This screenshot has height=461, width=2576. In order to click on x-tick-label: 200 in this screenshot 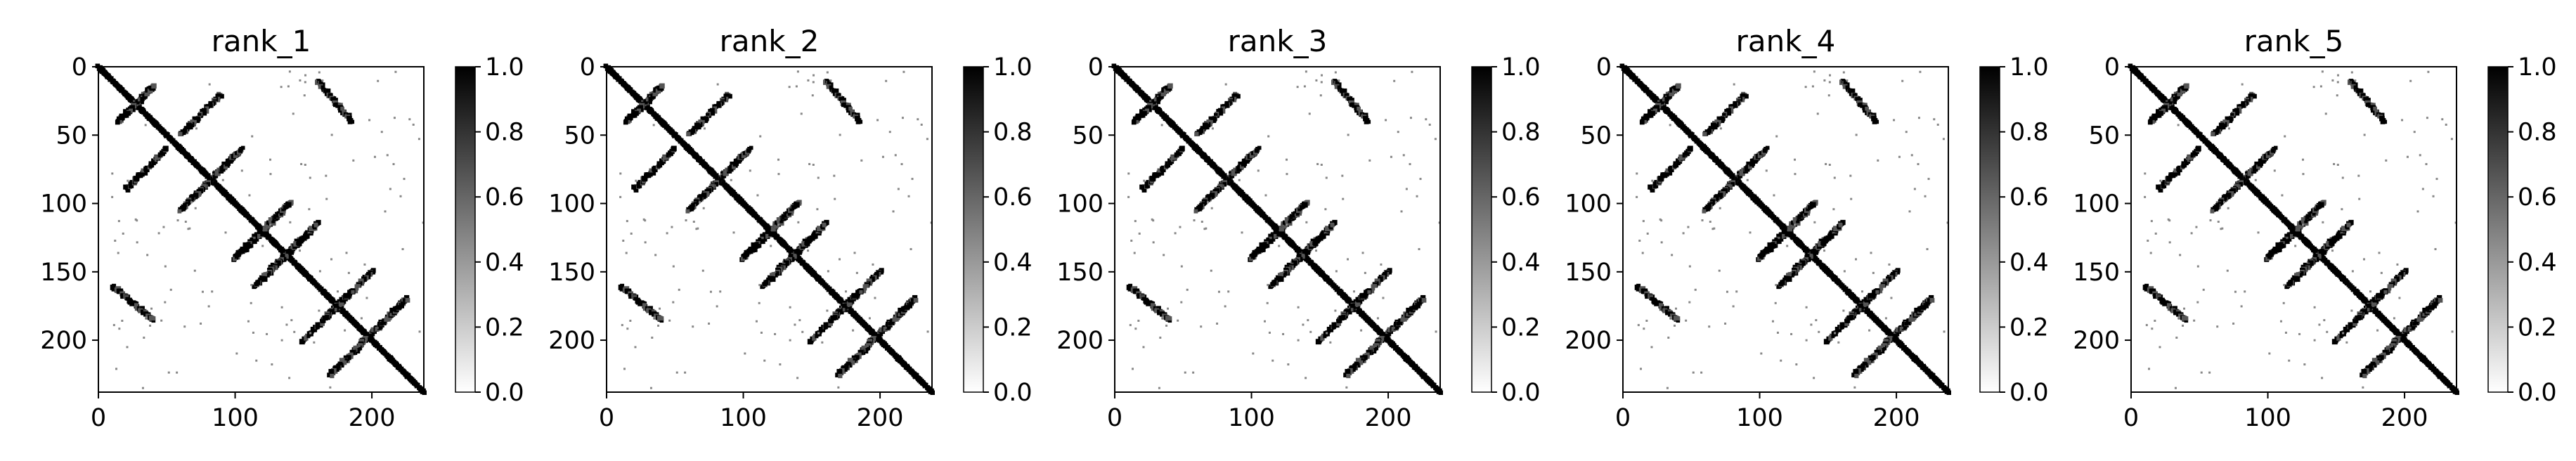, I will do `click(881, 418)`.